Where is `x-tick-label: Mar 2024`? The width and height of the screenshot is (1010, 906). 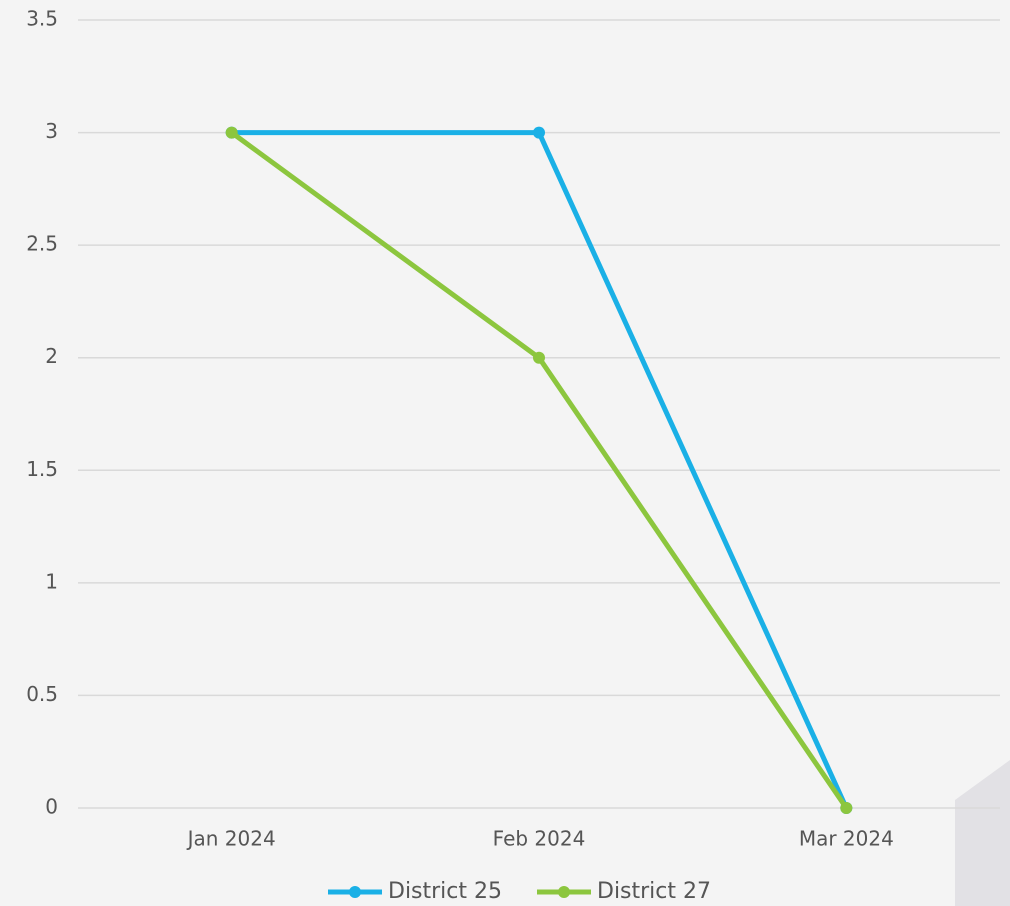
x-tick-label: Mar 2024 is located at coordinates (846, 839).